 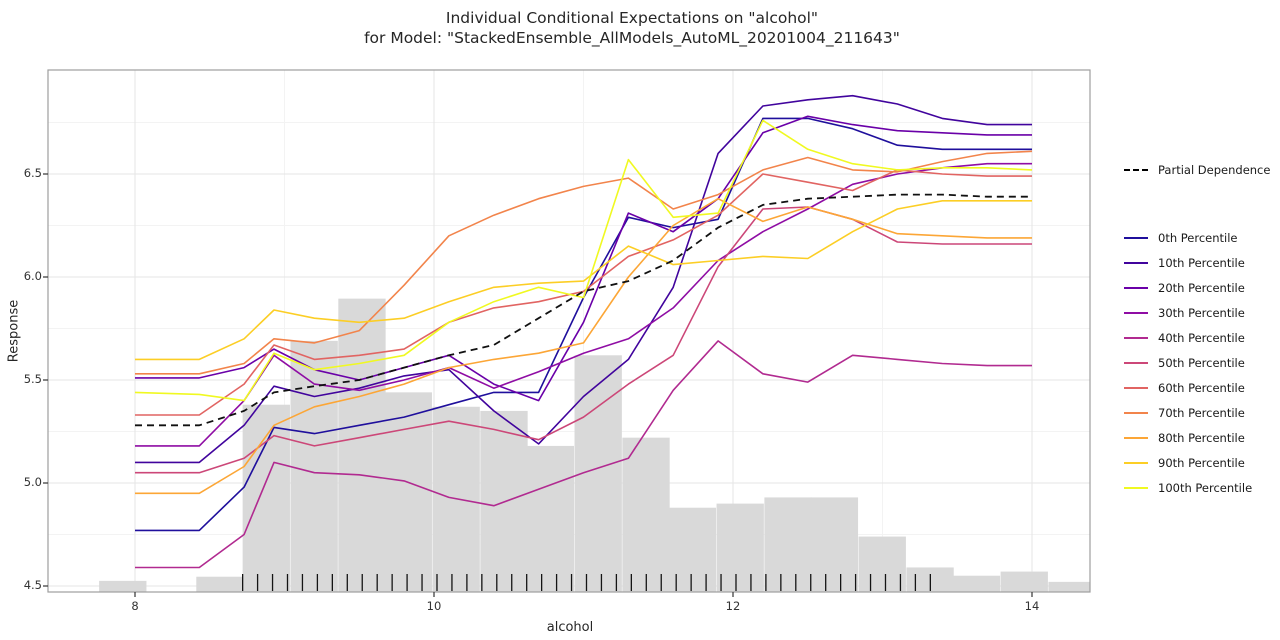 What do you see at coordinates (1201, 313) in the screenshot?
I see `legend-label: 30th Percentile` at bounding box center [1201, 313].